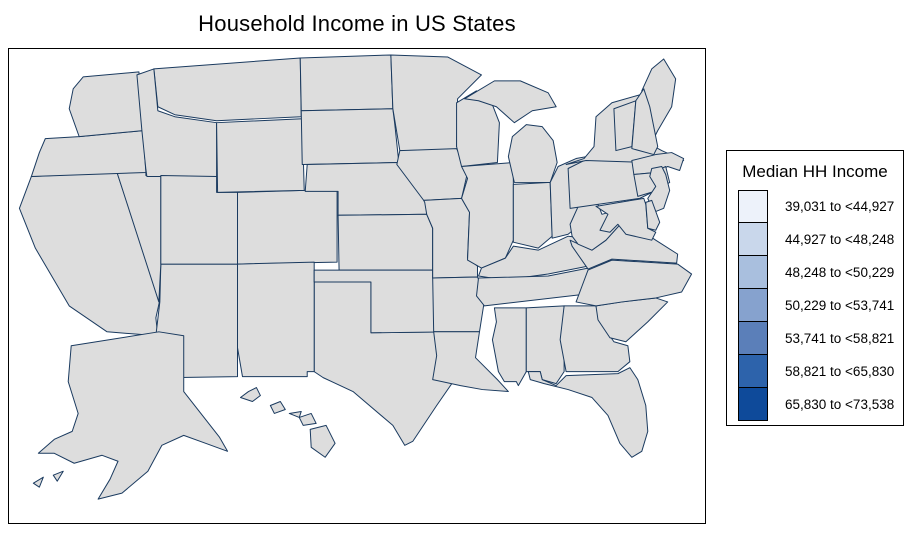 The height and width of the screenshot is (537, 924). I want to click on legend-item: 44,927 to <48,248, so click(820, 239).